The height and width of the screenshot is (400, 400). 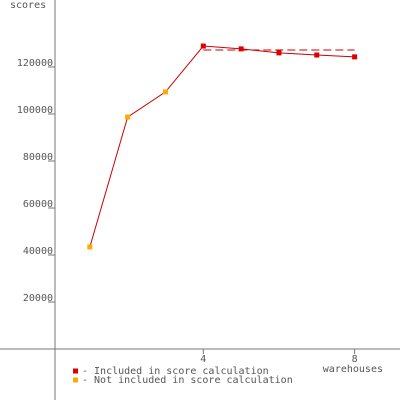 I want to click on x-axis-label: warehouses, so click(x=353, y=369).